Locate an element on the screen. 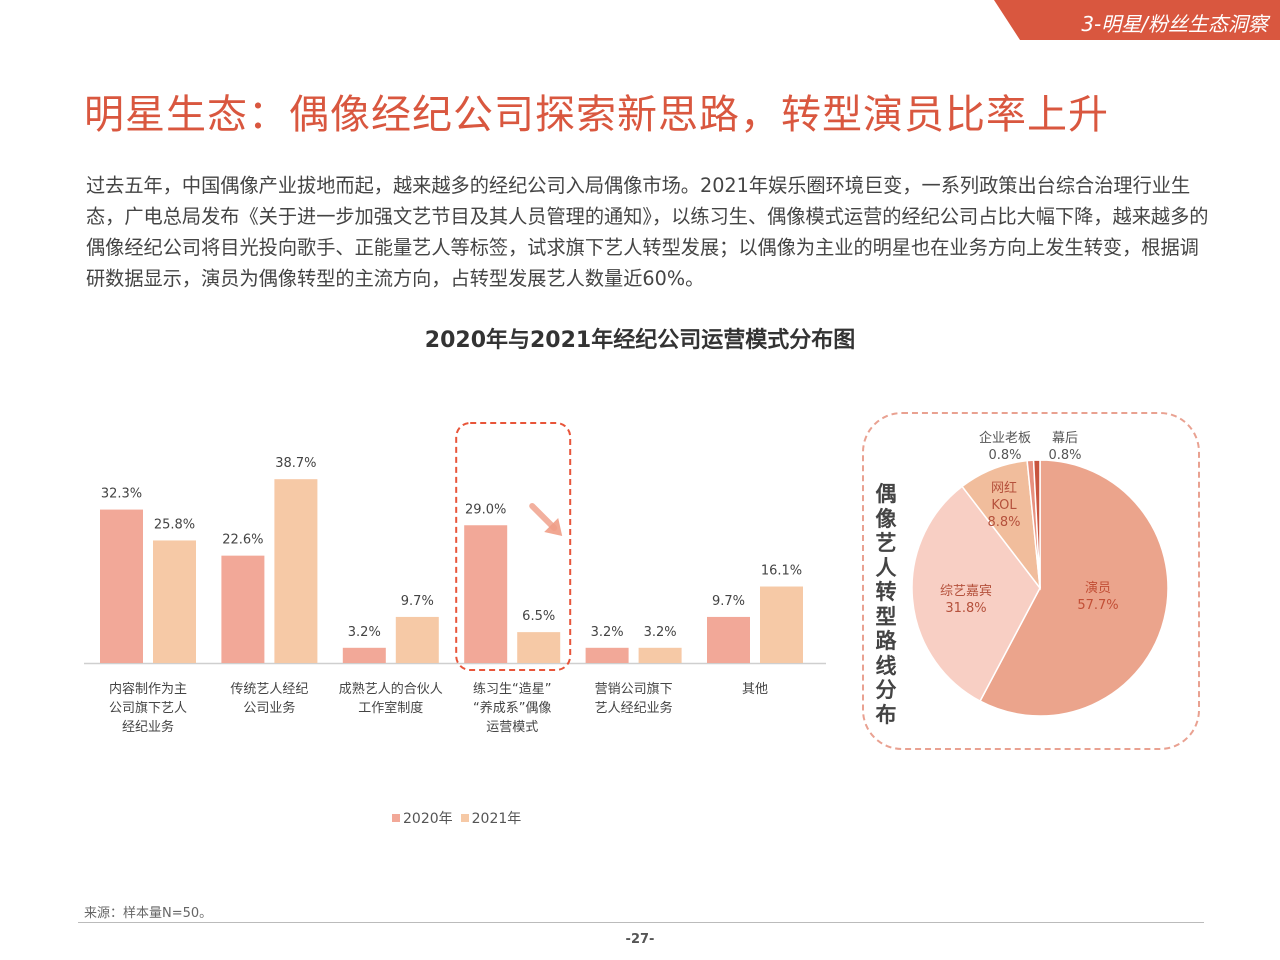  category-label-line: 运营模式 is located at coordinates (512, 727).